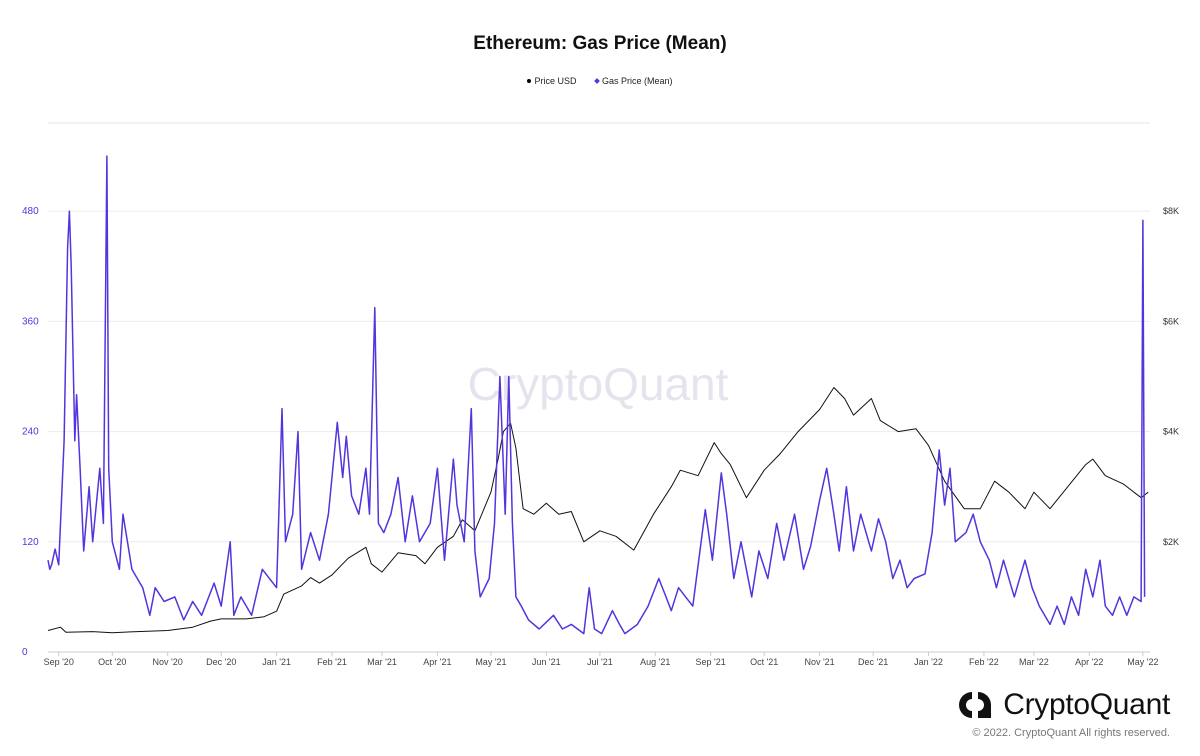 This screenshot has height=756, width=1200. I want to click on legend: Price USD Gas Price (Mean), so click(600, 81).